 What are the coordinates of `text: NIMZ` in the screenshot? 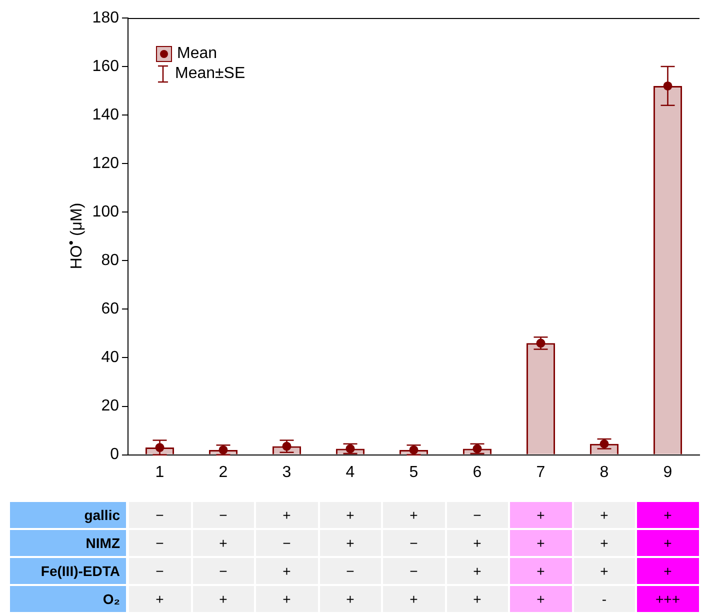 It's located at (68, 543).